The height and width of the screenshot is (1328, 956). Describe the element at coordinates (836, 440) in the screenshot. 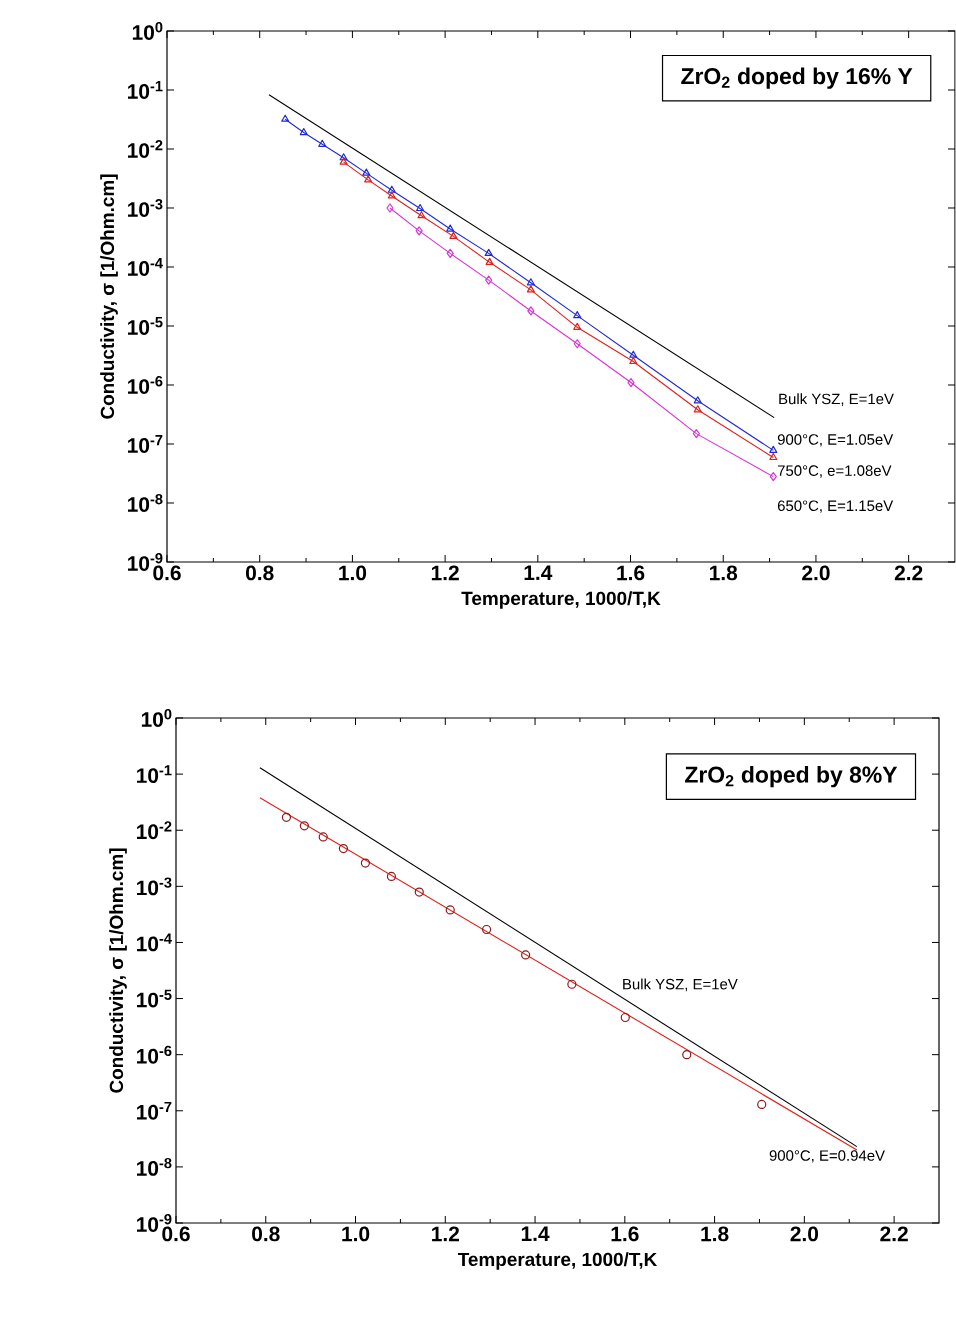

I see `series-label: 900°C, E=1.05eV` at that location.